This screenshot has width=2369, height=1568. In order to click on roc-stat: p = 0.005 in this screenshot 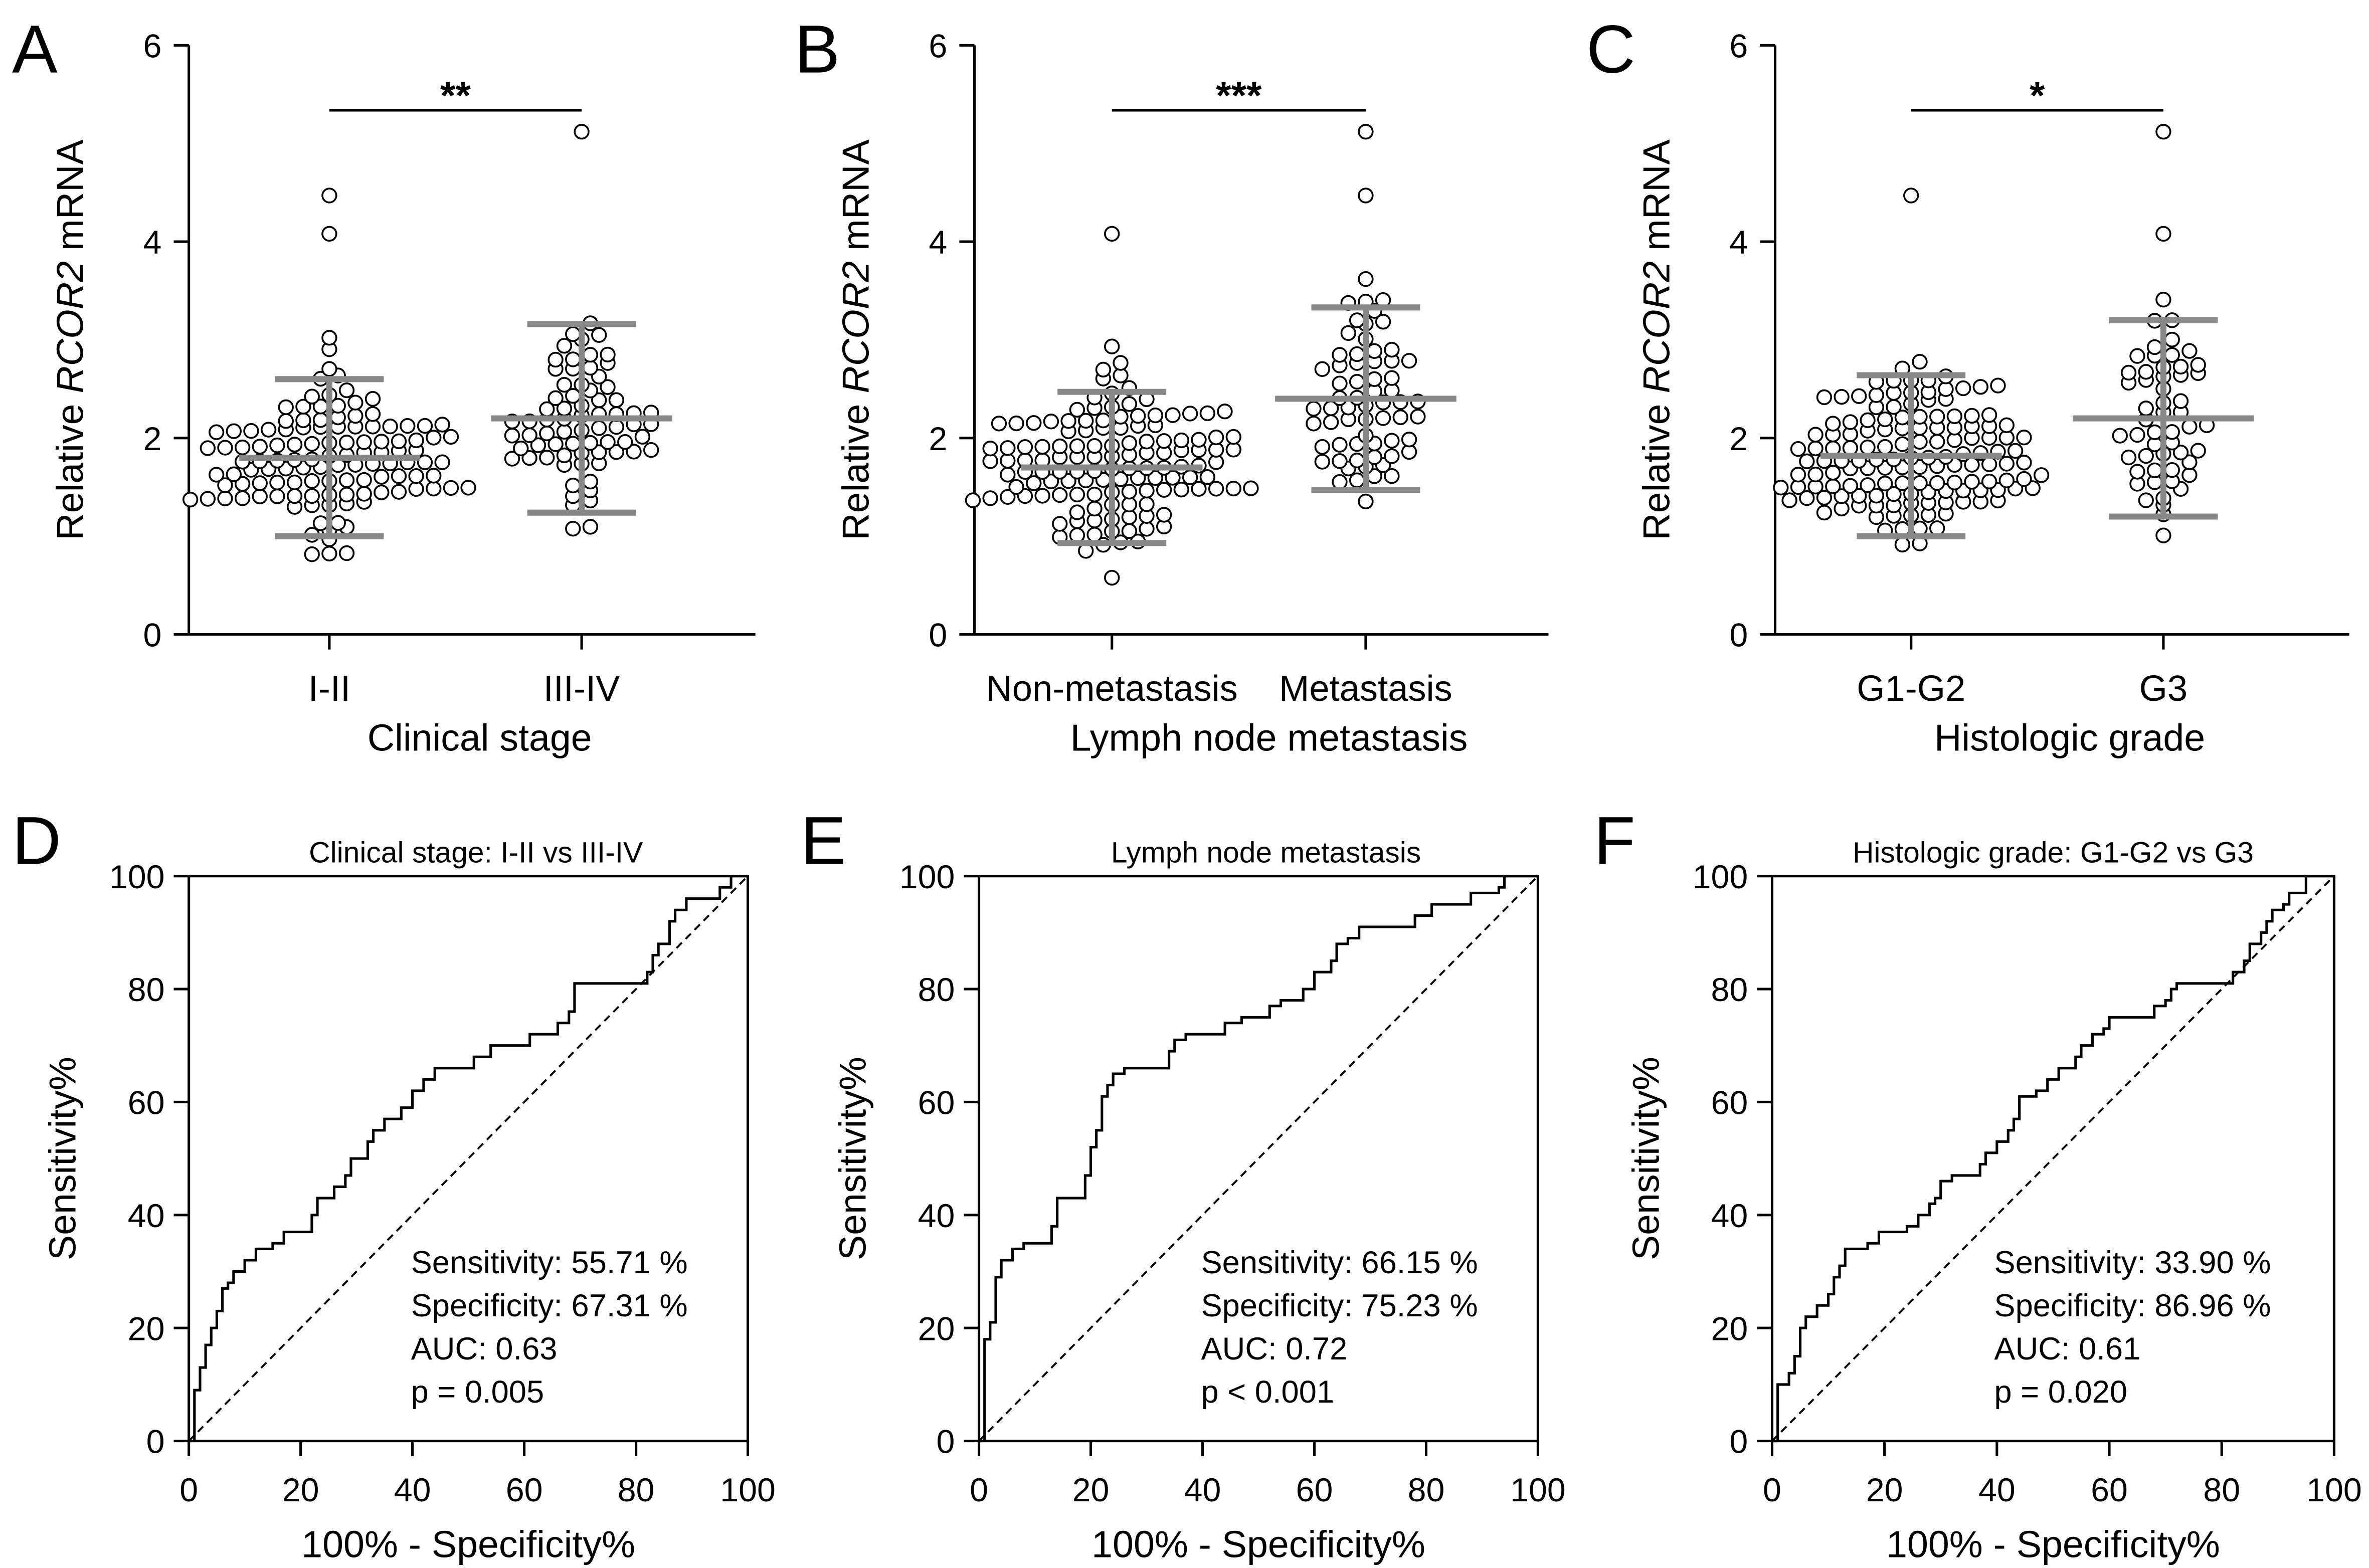, I will do `click(477, 1392)`.